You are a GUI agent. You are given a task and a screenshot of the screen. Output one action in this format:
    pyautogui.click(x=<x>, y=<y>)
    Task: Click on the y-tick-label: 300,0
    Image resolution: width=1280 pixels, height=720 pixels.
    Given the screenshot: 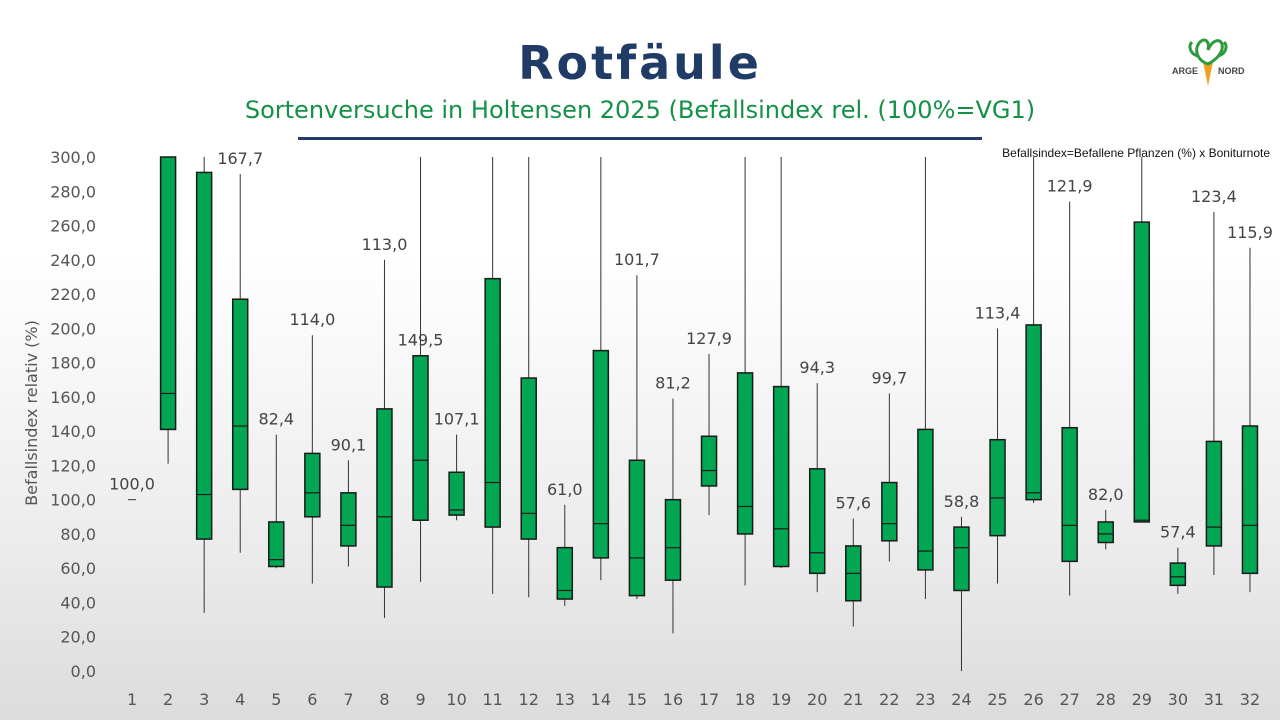 What is the action you would take?
    pyautogui.click(x=73, y=157)
    